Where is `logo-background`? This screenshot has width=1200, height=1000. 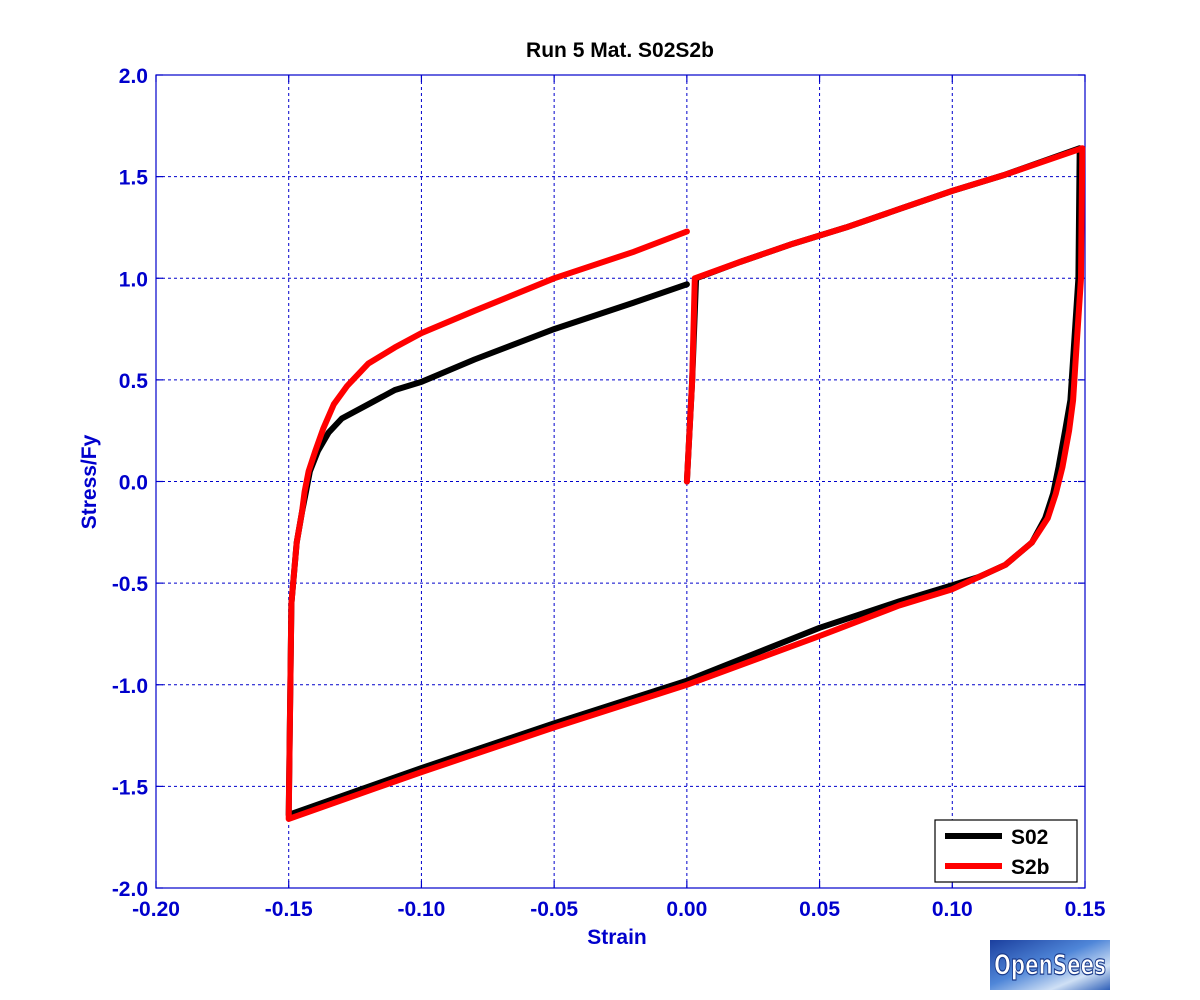 logo-background is located at coordinates (1050, 965).